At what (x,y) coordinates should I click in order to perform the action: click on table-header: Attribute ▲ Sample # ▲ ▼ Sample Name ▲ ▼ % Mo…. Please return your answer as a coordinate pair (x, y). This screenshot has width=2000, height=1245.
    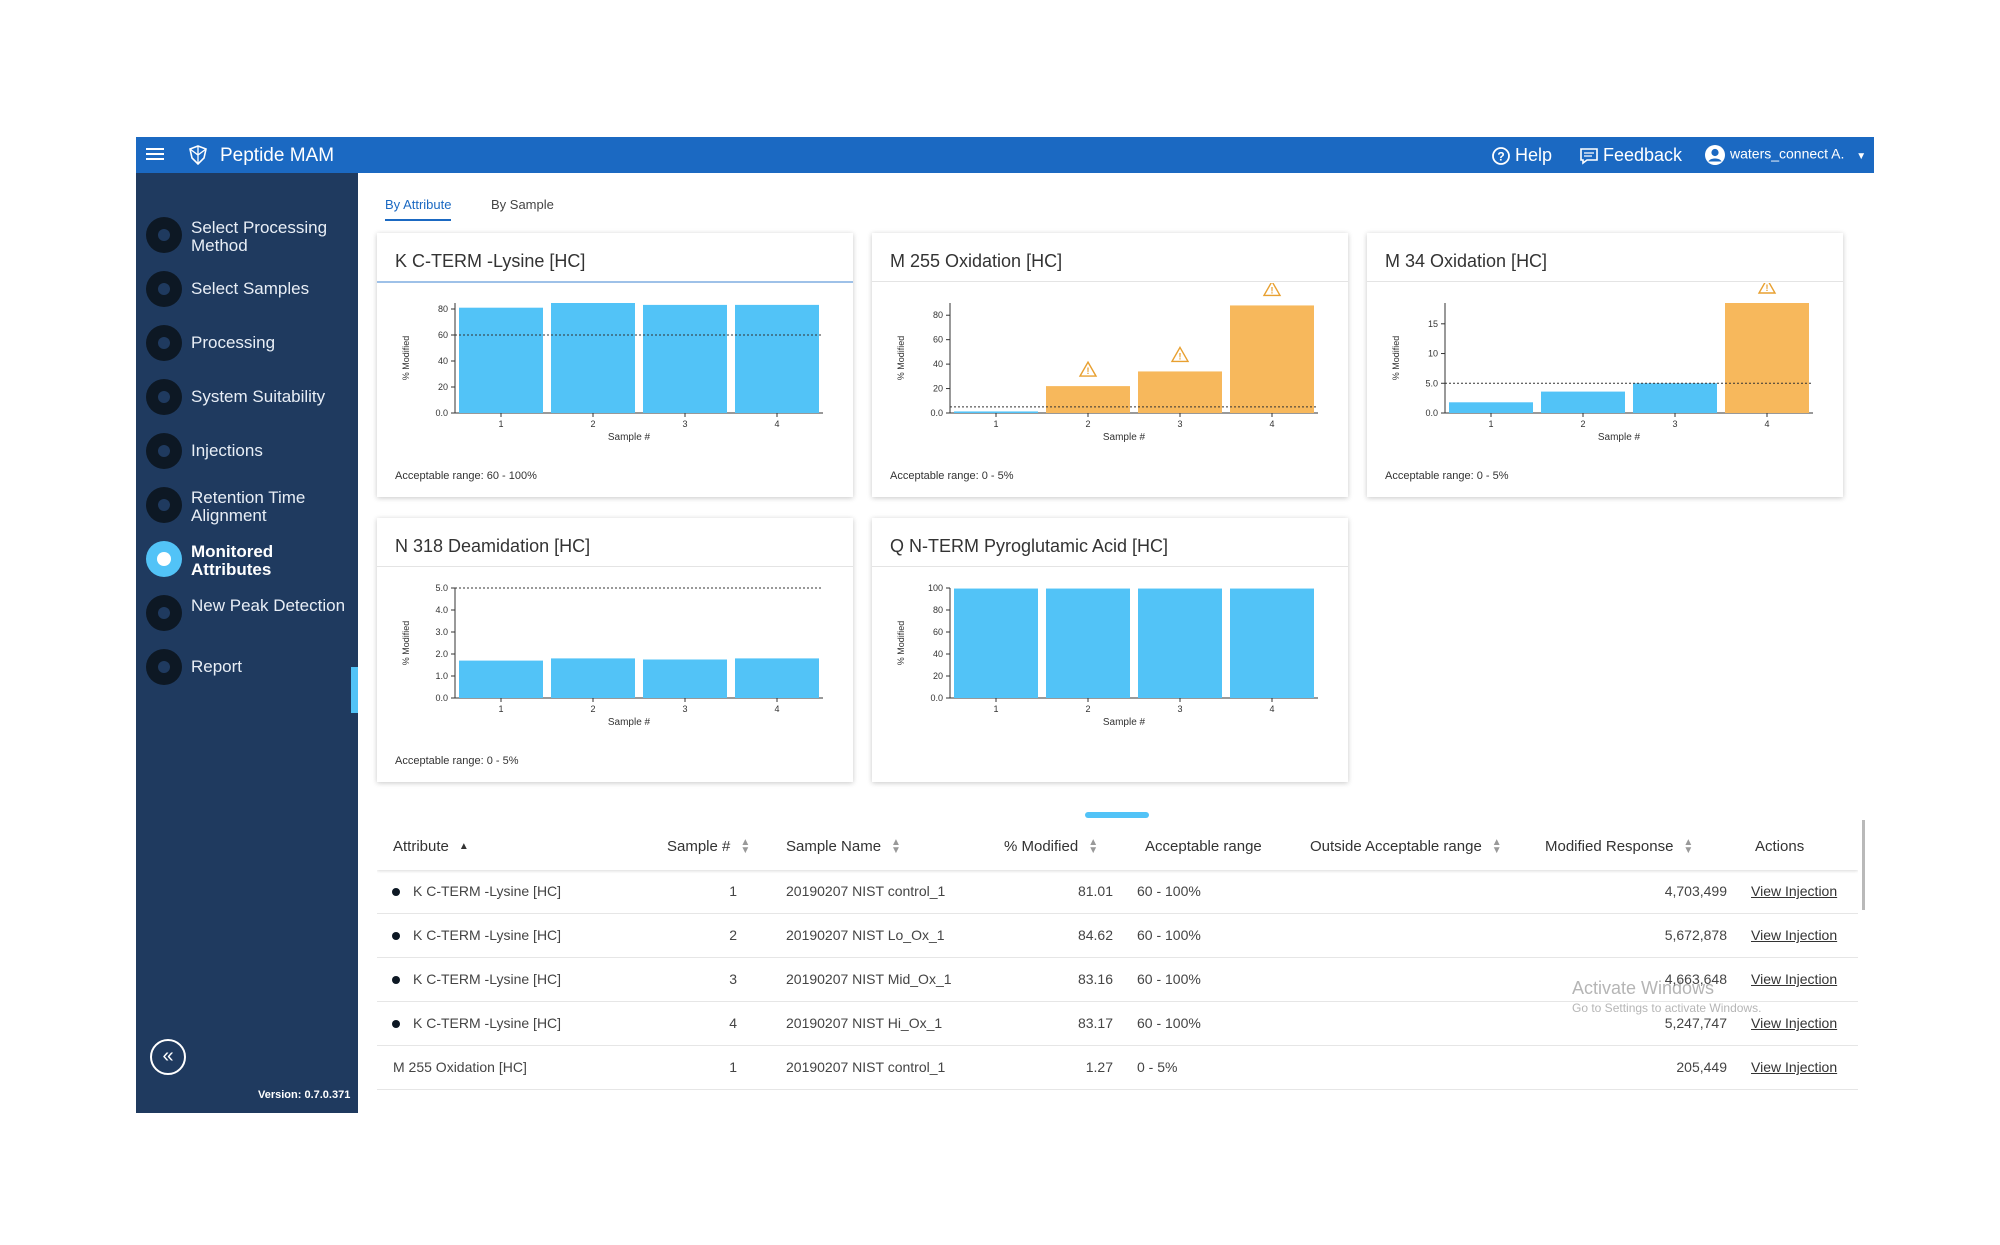
    Looking at the image, I should click on (1117, 847).